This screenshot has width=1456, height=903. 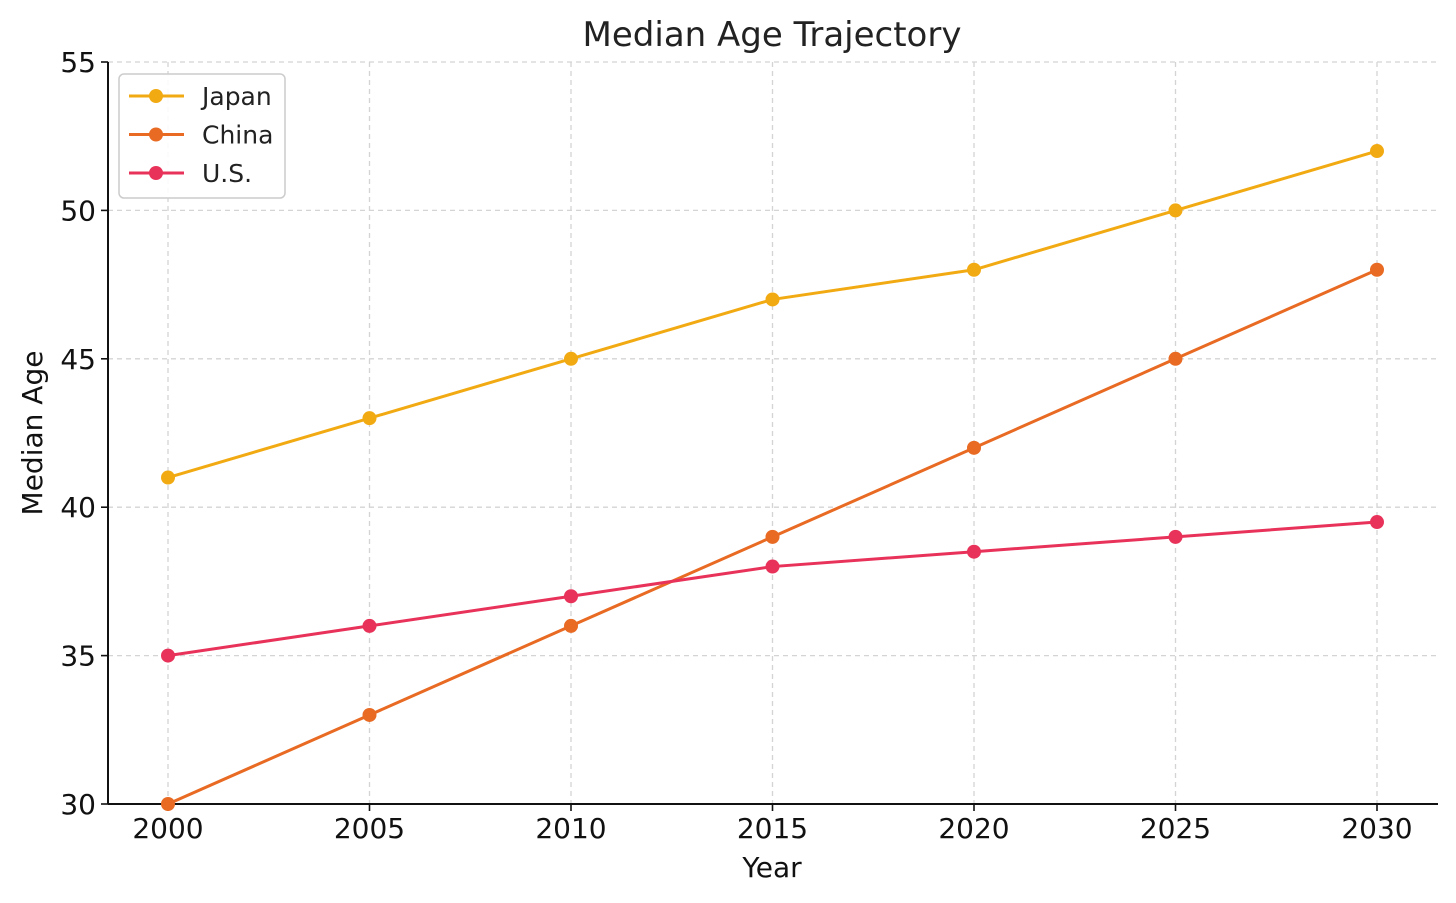 I want to click on y-tick-label: 40, so click(x=78, y=507).